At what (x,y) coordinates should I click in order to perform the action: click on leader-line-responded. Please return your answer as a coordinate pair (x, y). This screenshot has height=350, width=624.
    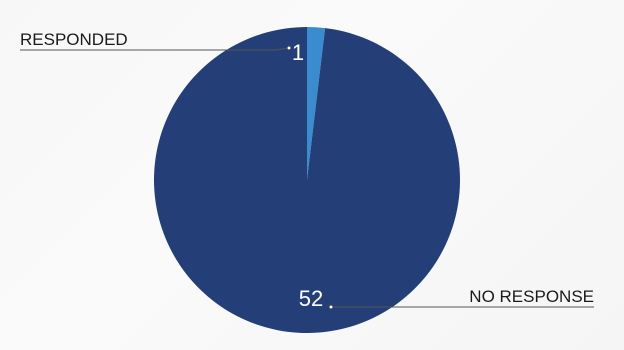
    Looking at the image, I should click on (155, 49).